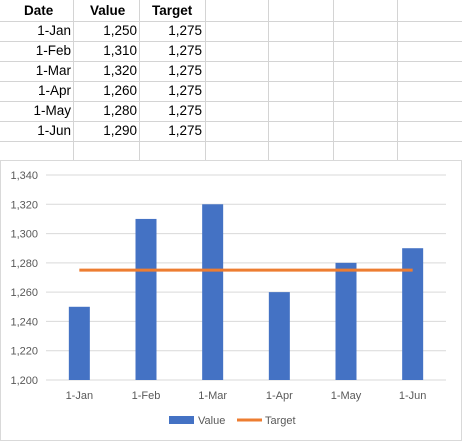 The width and height of the screenshot is (462, 445). What do you see at coordinates (80, 396) in the screenshot?
I see `x-tick-label: 1-Jan` at bounding box center [80, 396].